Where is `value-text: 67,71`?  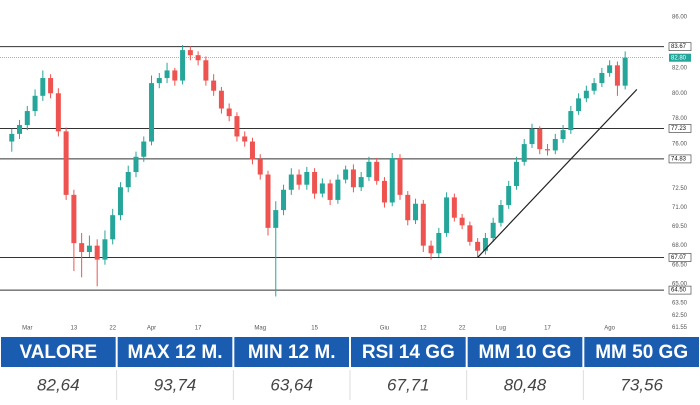 value-text: 67,71 is located at coordinates (408, 384).